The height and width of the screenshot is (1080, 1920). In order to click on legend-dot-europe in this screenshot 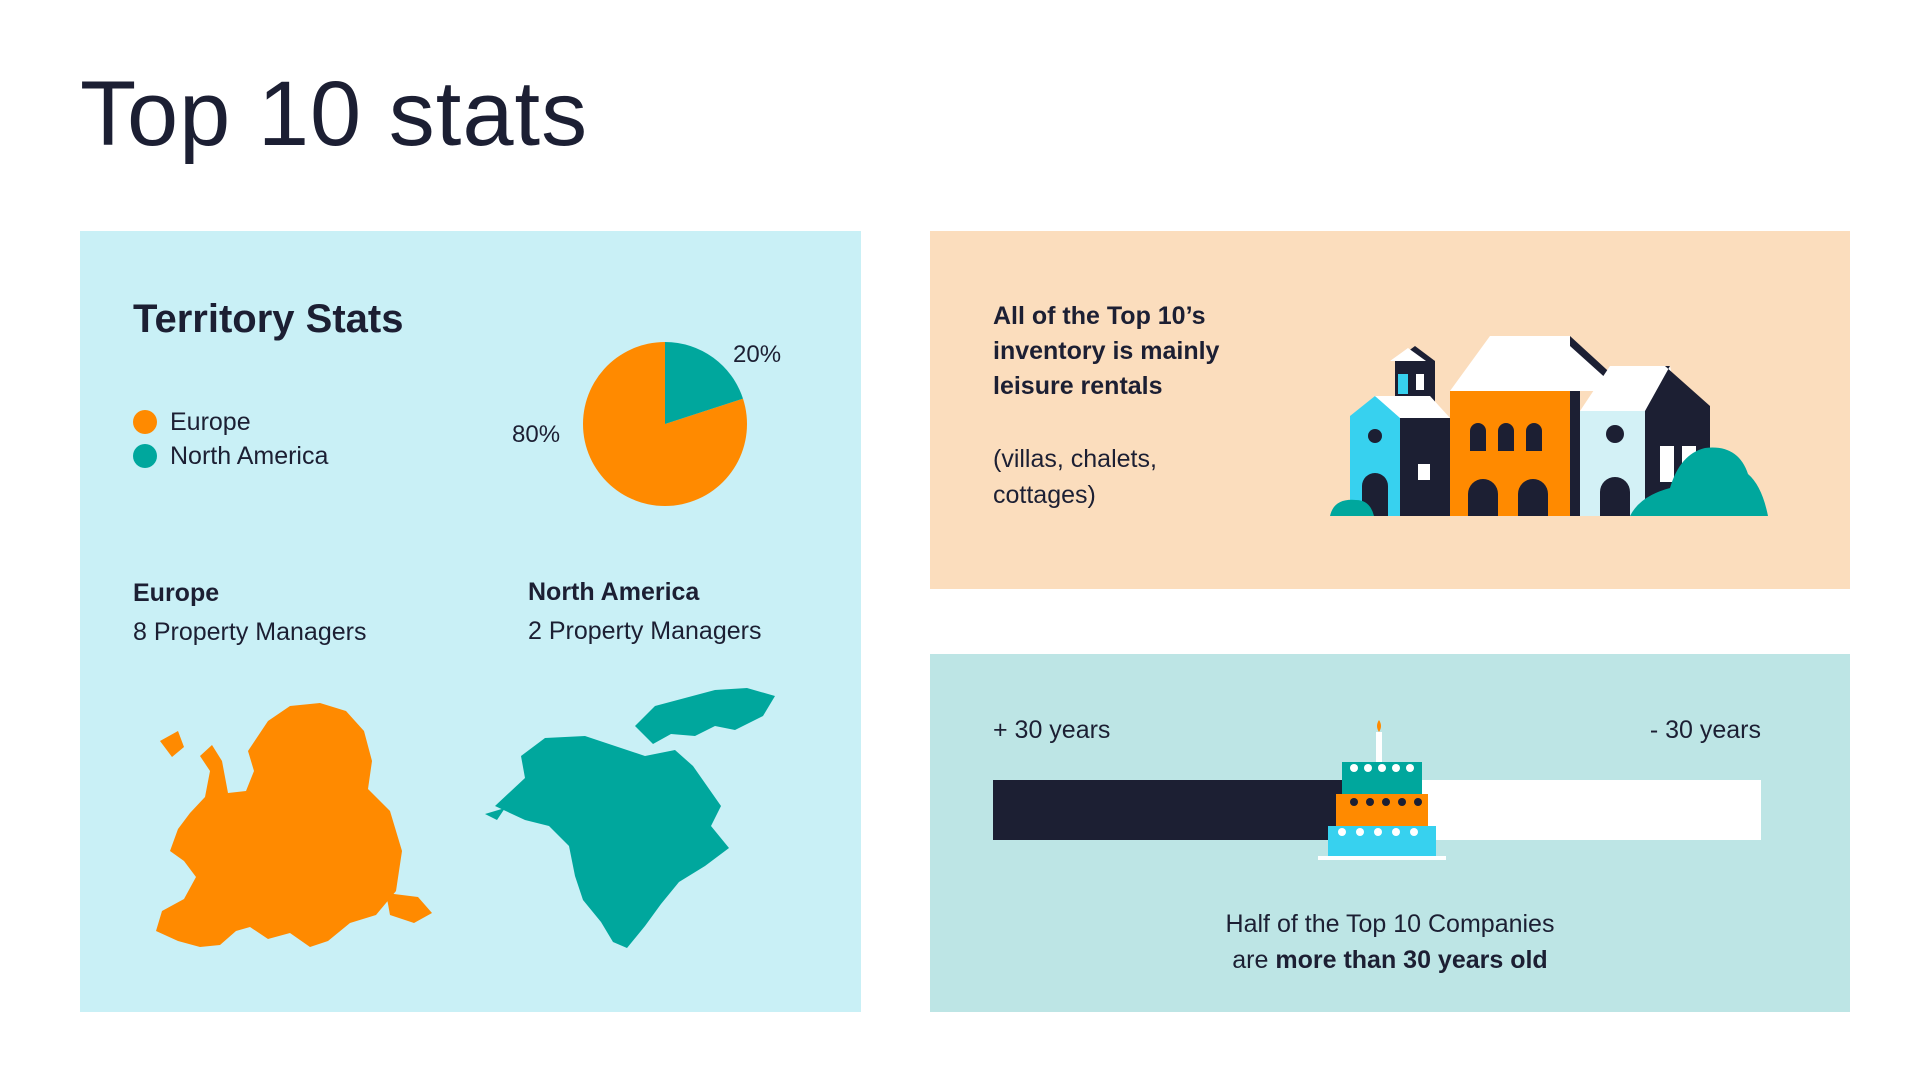, I will do `click(145, 422)`.